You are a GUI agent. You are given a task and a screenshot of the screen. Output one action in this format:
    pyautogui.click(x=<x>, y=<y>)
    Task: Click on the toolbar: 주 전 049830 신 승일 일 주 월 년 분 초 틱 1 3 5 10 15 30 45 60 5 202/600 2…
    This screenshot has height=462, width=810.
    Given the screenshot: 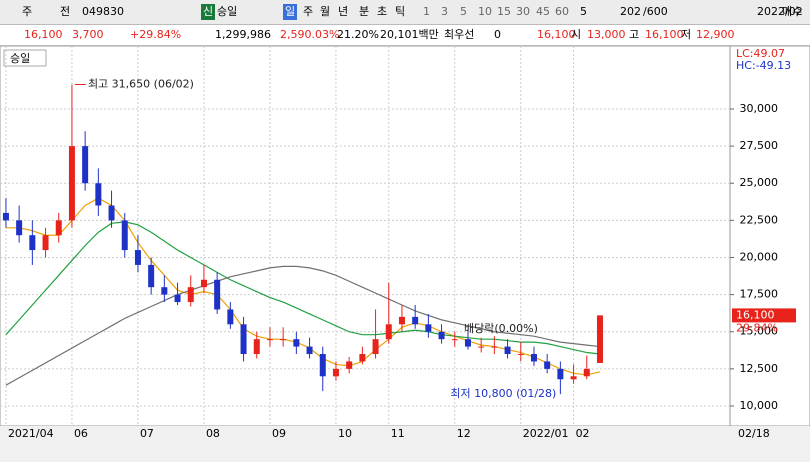 What is the action you would take?
    pyautogui.click(x=405, y=12)
    